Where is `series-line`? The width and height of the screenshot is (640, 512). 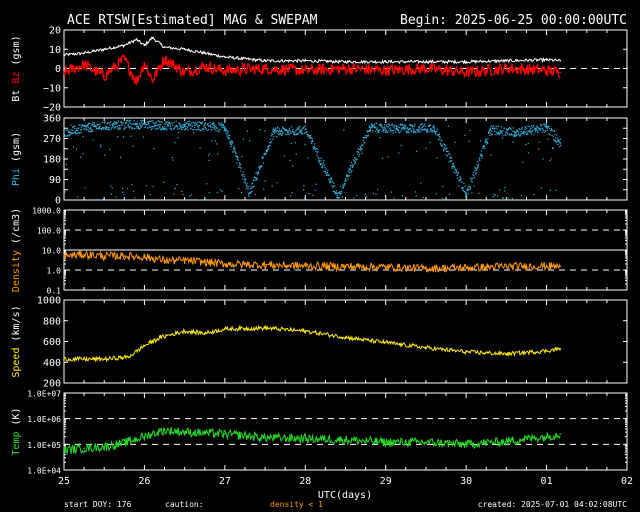
series-line is located at coordinates (312, 441).